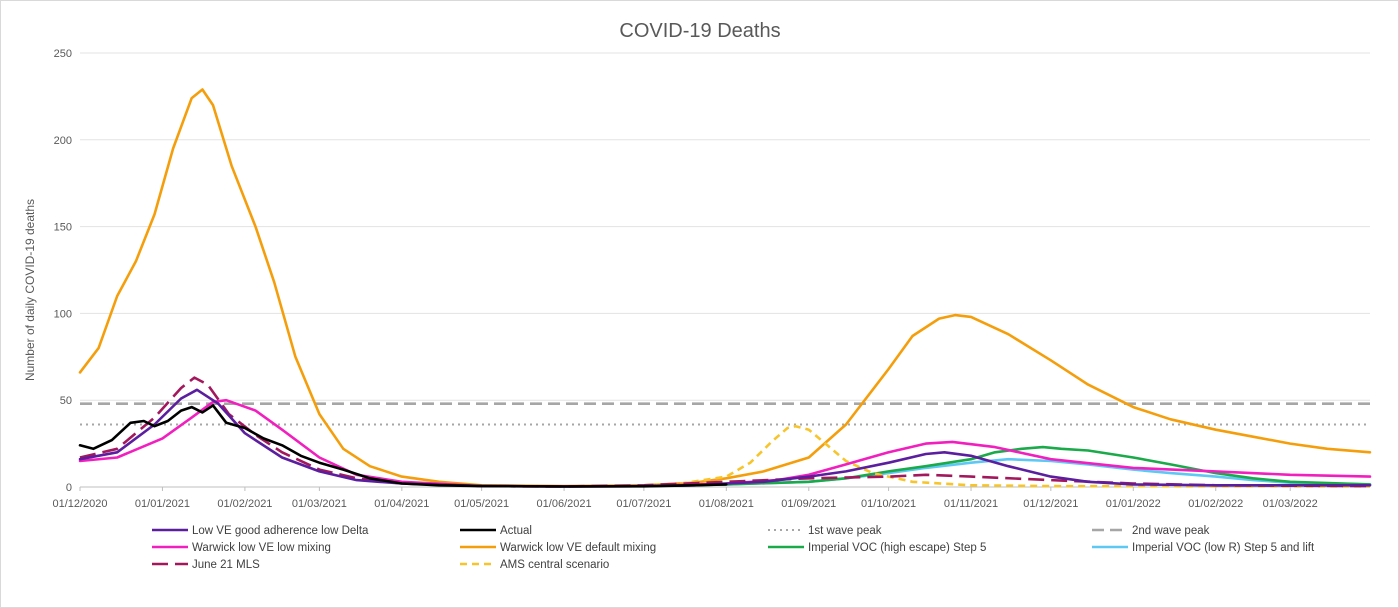 The width and height of the screenshot is (1399, 608). Describe the element at coordinates (63, 141) in the screenshot. I see `y-tick-label: 200` at that location.